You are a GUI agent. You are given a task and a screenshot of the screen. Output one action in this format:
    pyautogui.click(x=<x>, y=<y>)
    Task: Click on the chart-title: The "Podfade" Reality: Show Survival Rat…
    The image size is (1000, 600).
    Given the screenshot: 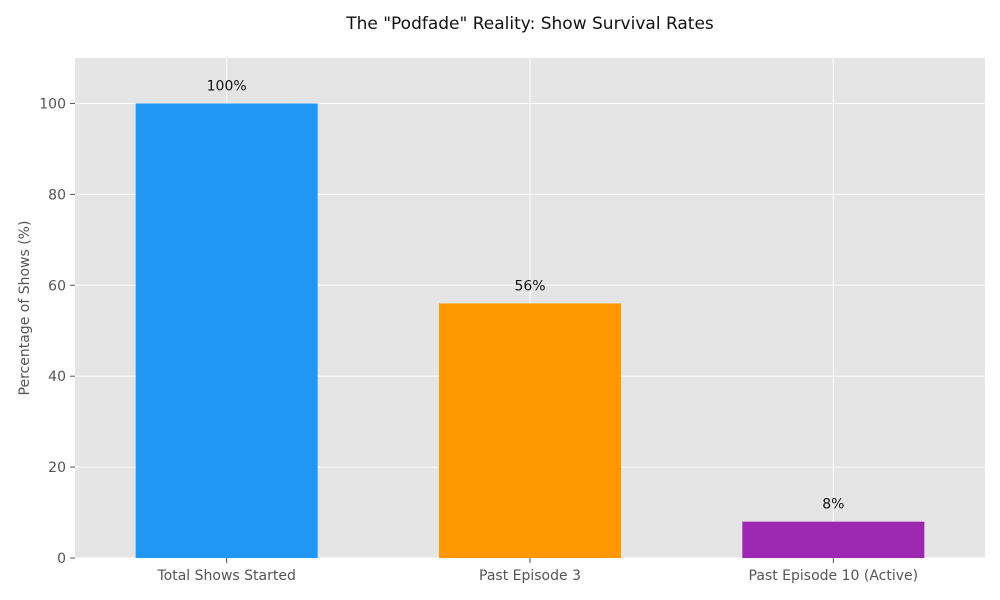 What is the action you would take?
    pyautogui.click(x=529, y=24)
    